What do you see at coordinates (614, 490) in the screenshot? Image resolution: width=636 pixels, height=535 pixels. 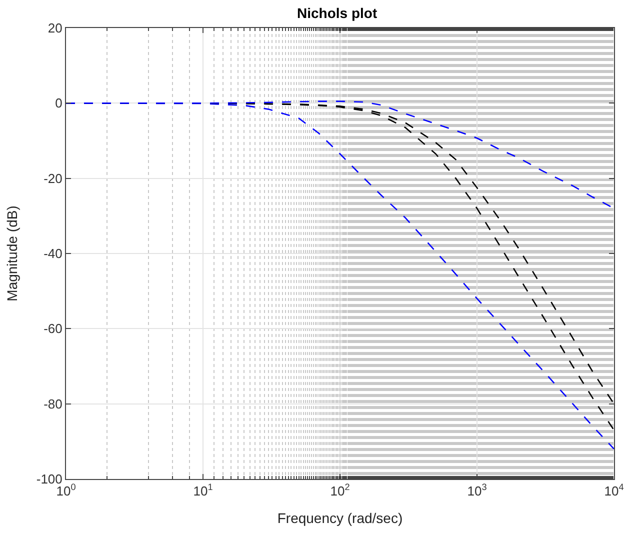 I see `x-tick-label: 10$^{4}$` at bounding box center [614, 490].